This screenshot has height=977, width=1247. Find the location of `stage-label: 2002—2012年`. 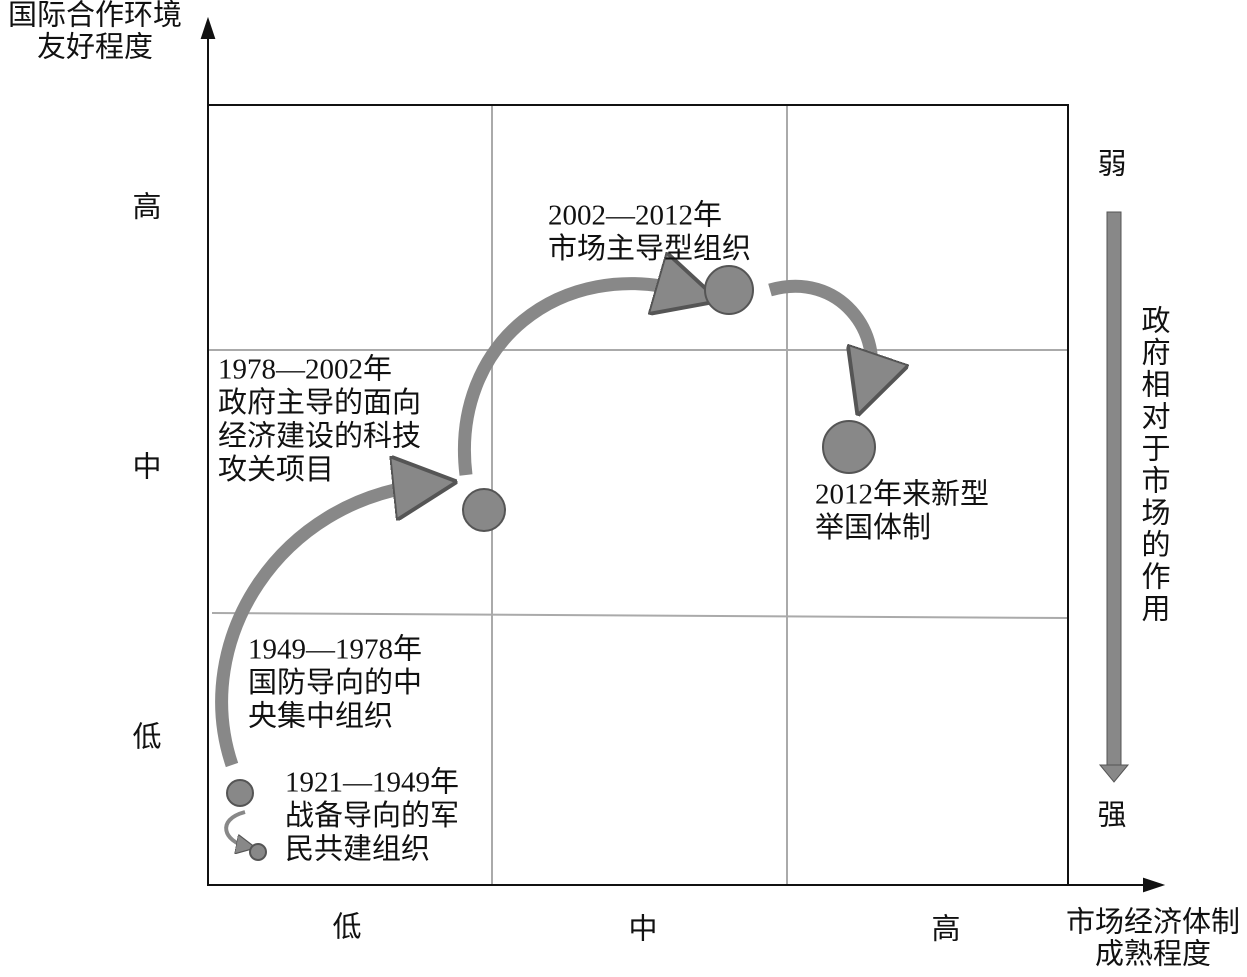

stage-label: 2002—2012年 is located at coordinates (635, 215).